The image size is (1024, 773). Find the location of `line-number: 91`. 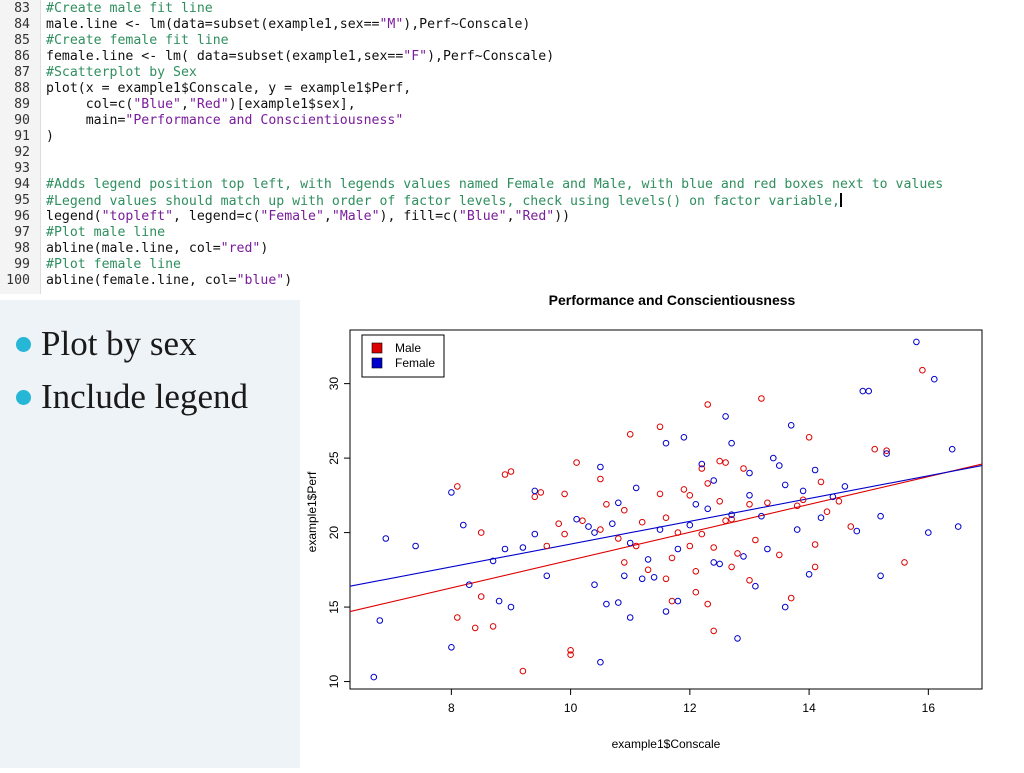

line-number: 91 is located at coordinates (22, 136).